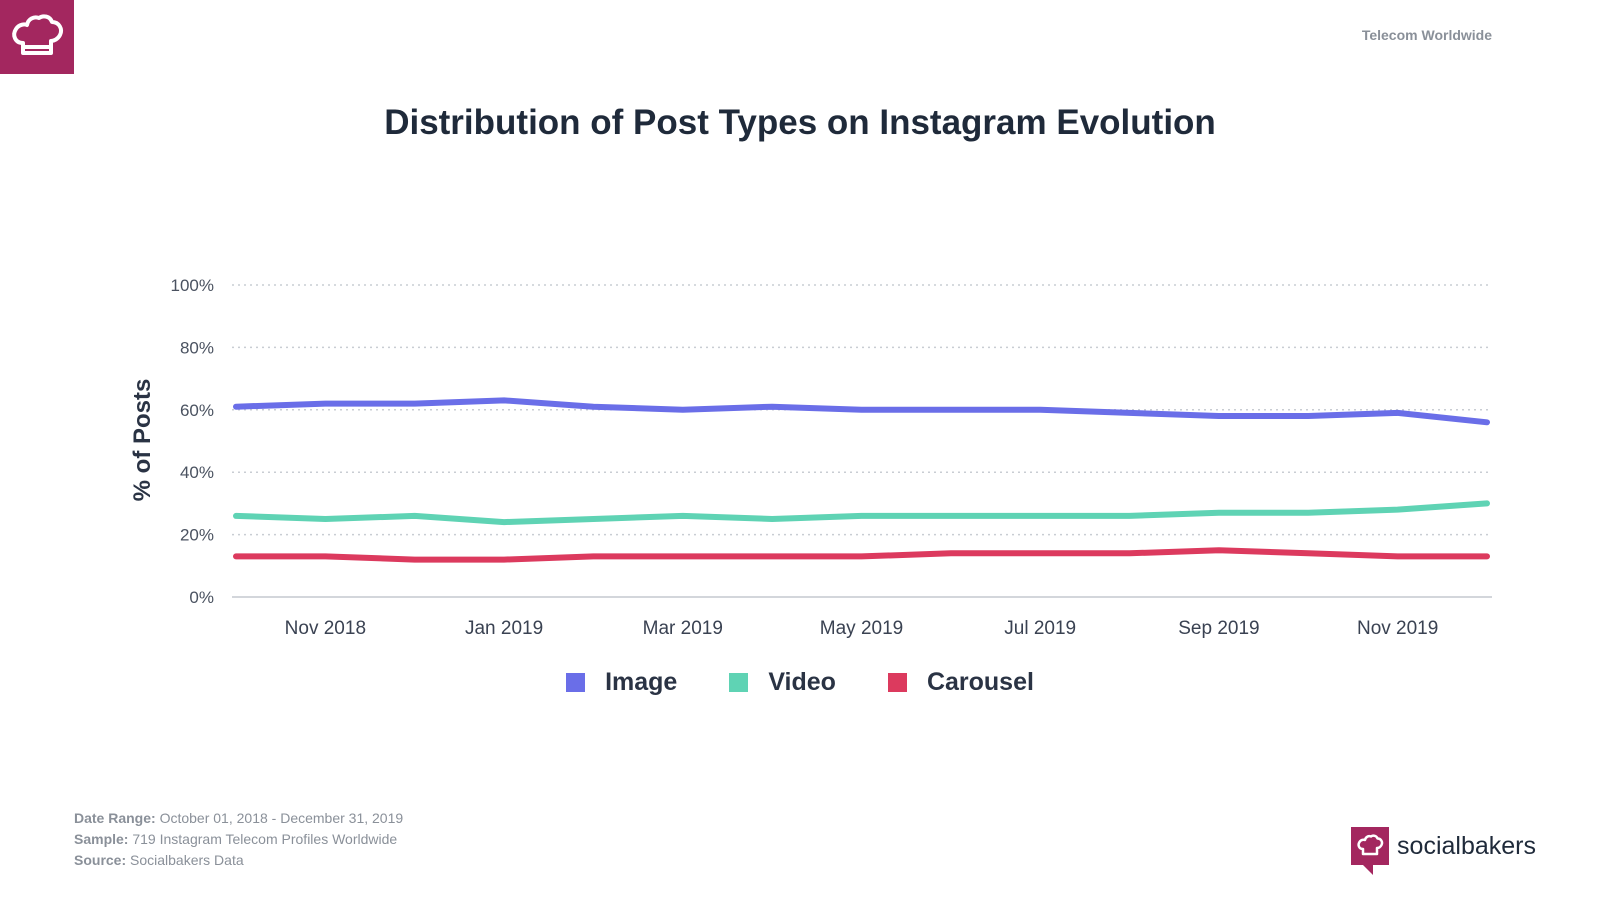  Describe the element at coordinates (641, 682) in the screenshot. I see `legend-label: Image` at that location.